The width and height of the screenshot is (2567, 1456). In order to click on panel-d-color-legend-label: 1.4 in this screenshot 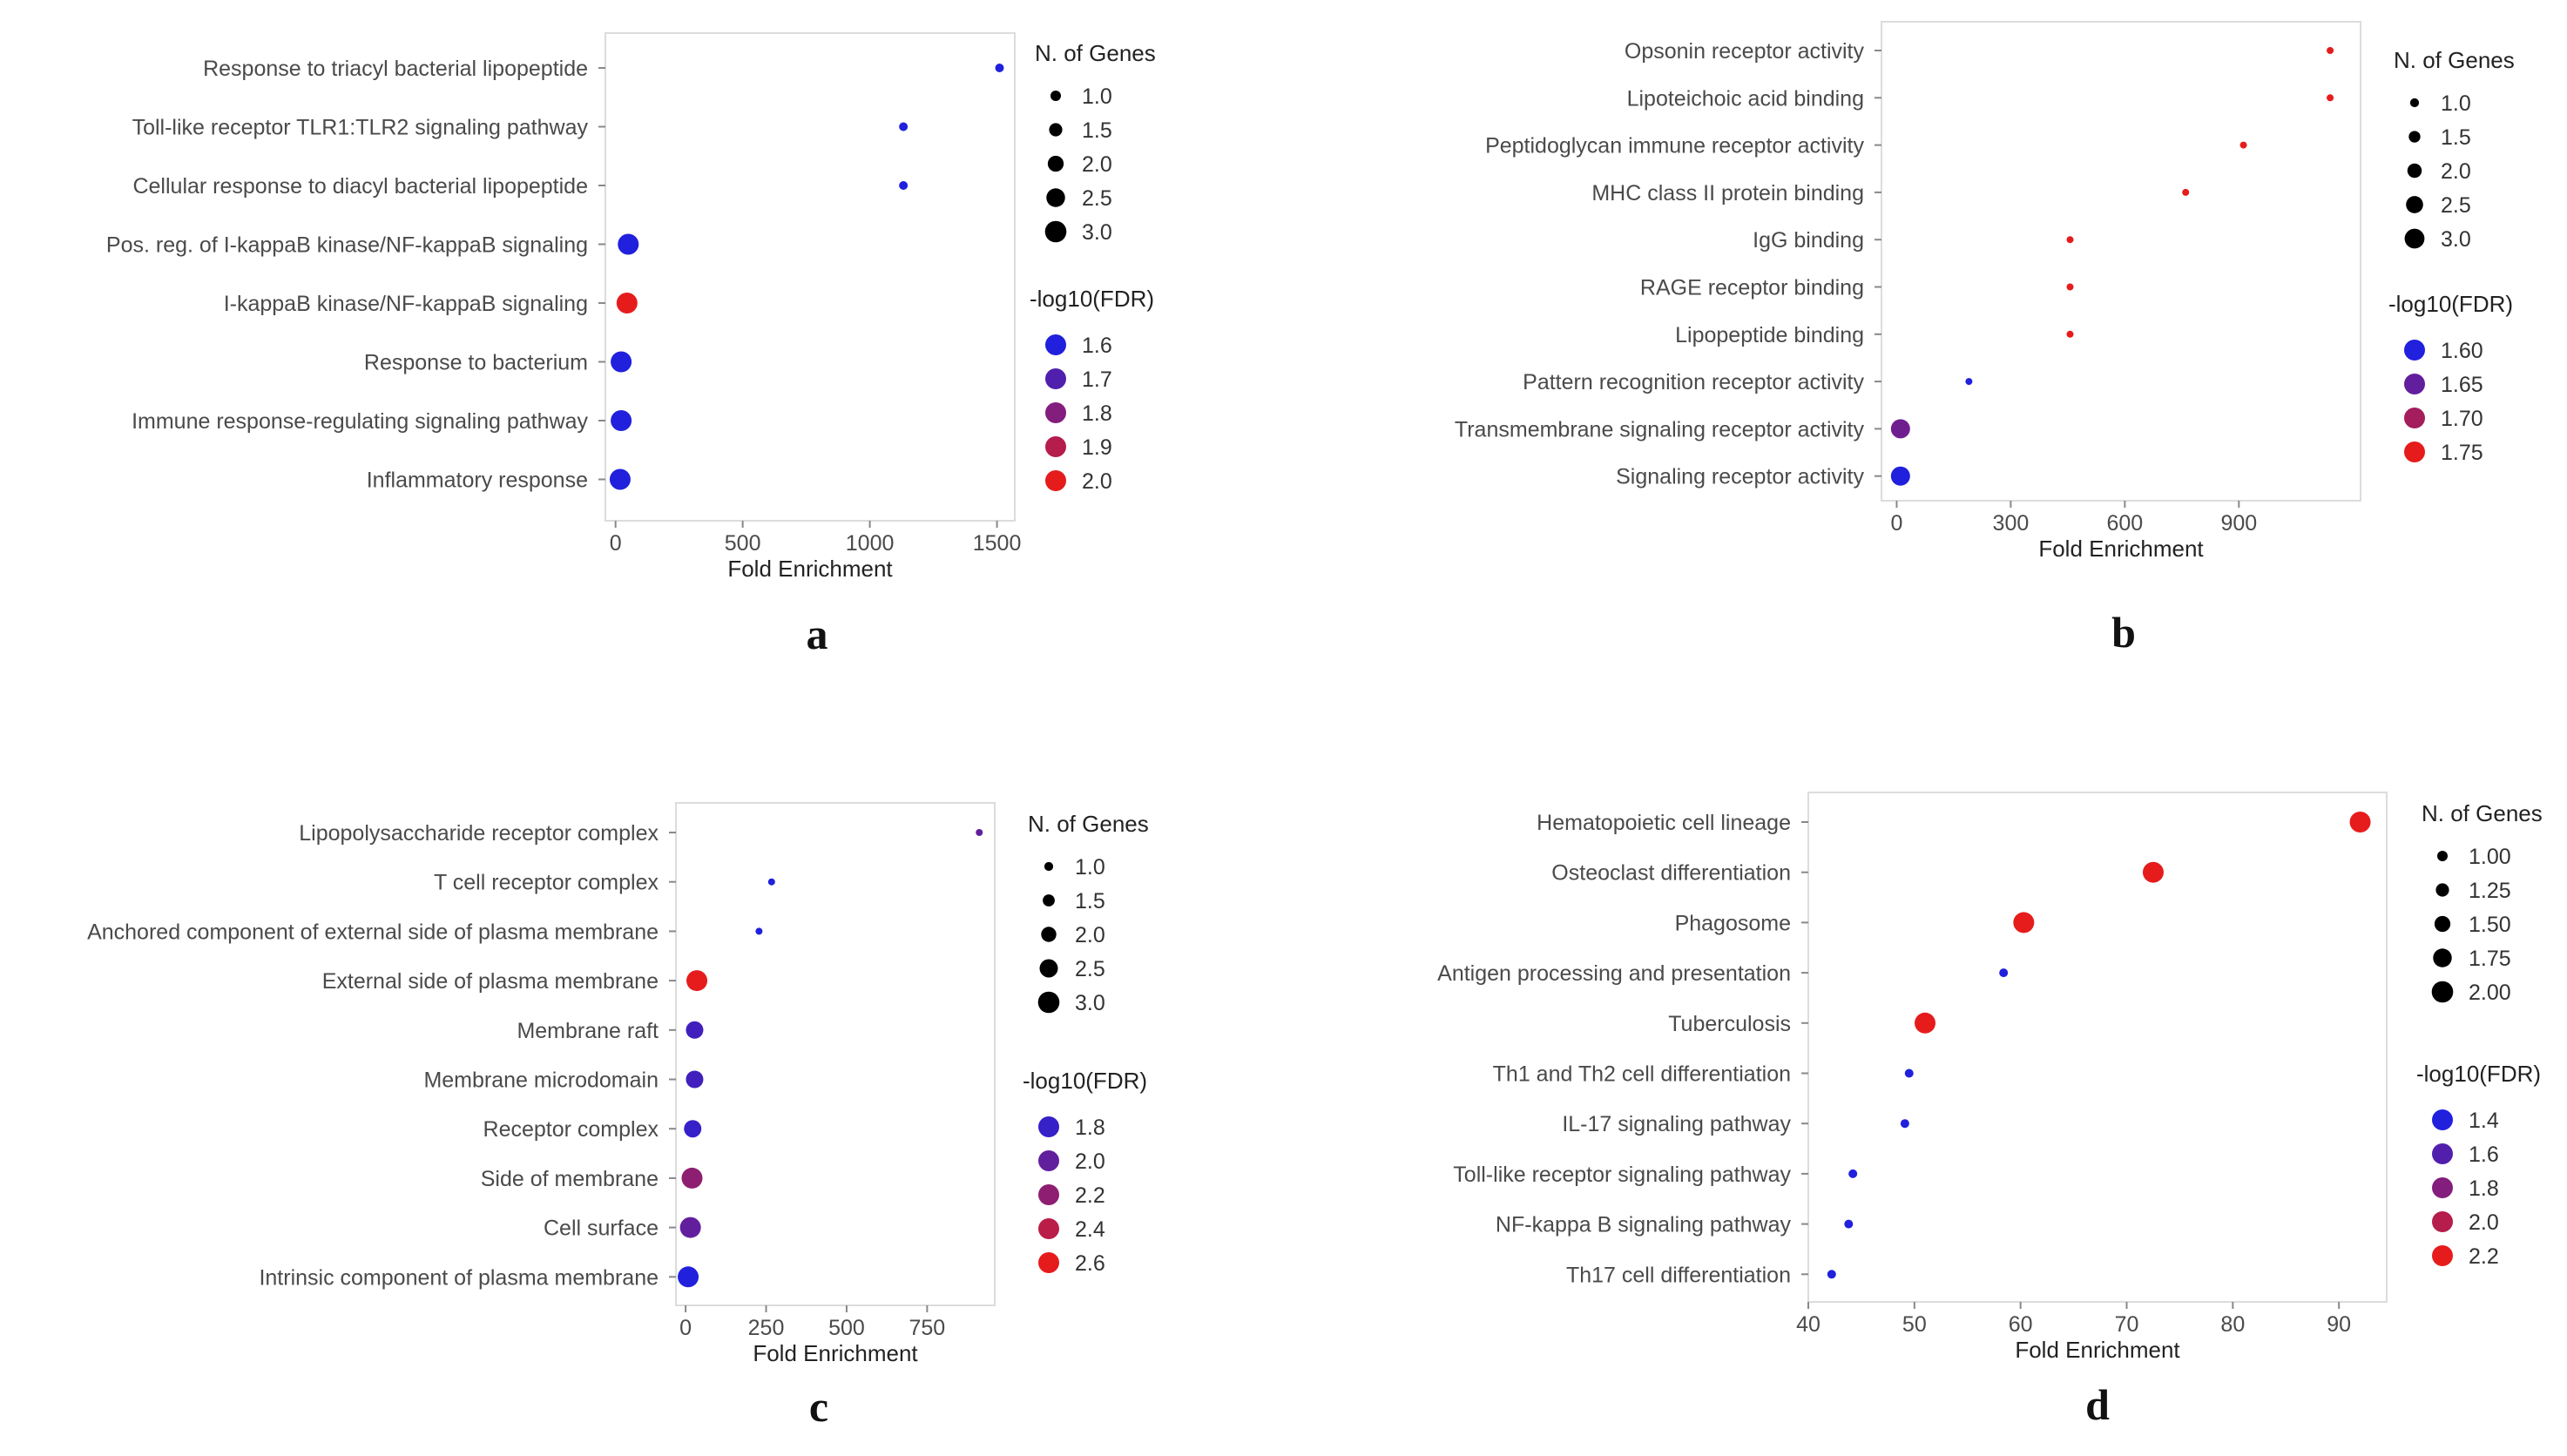, I will do `click(2484, 1121)`.